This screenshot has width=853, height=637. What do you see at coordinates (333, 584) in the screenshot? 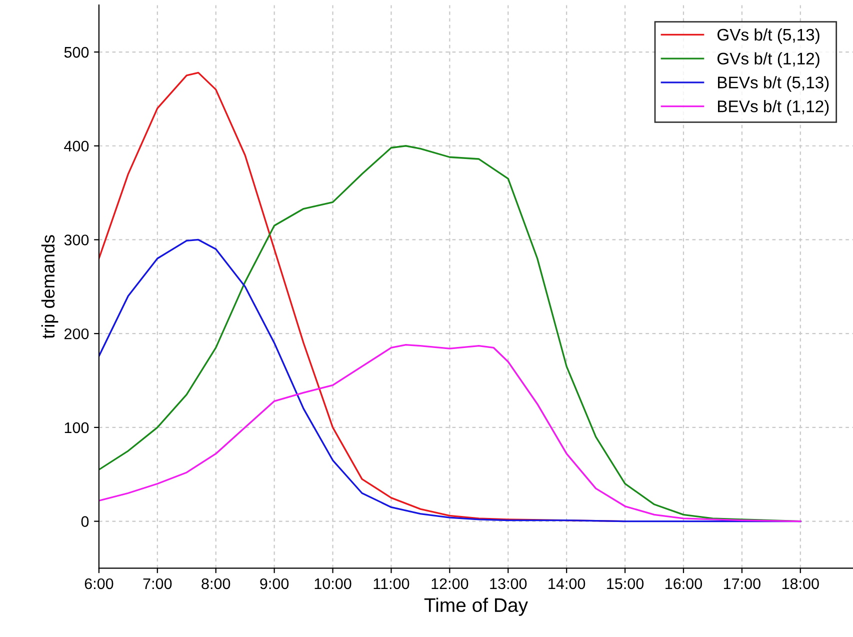
I see `x-tick-label: 10:00` at bounding box center [333, 584].